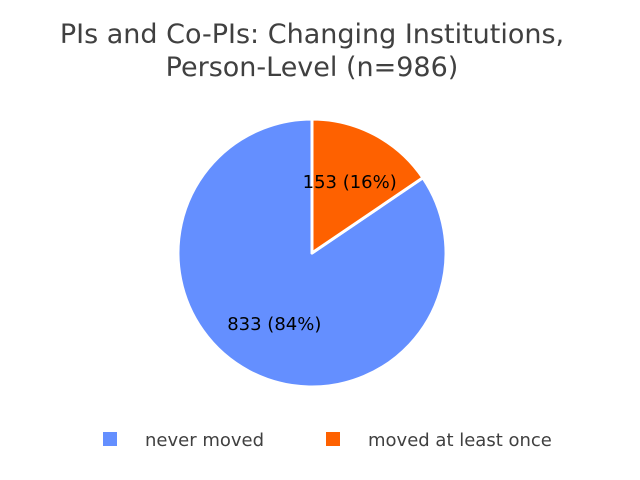 The height and width of the screenshot is (480, 640). Describe the element at coordinates (110, 439) in the screenshot. I see `legend-swatch-never-moved` at that location.